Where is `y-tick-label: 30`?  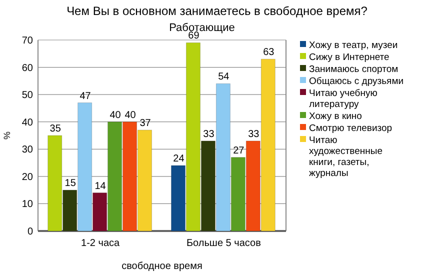
y-tick-label: 30 is located at coordinates (28, 150).